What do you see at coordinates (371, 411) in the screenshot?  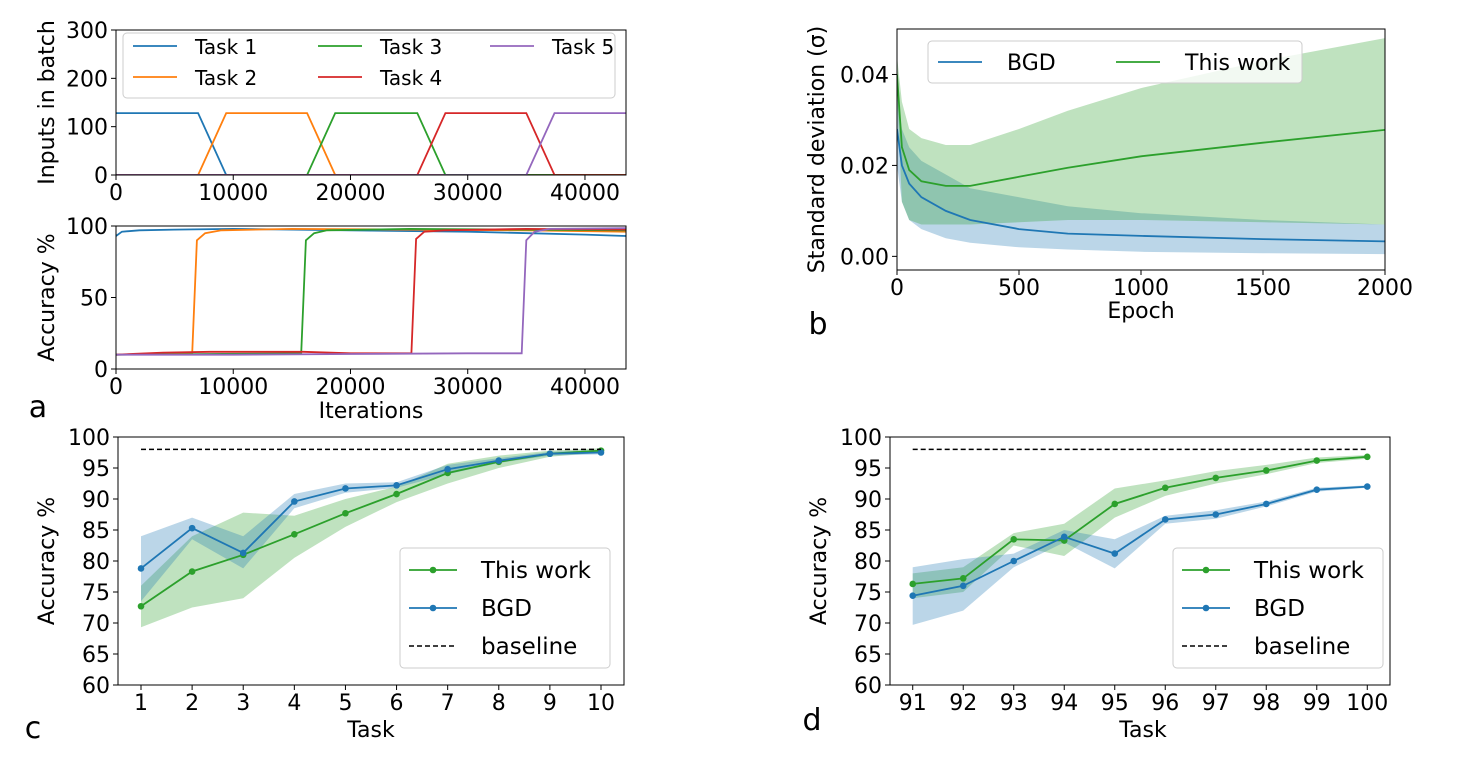 I see `x-axis-label: Iterations` at bounding box center [371, 411].